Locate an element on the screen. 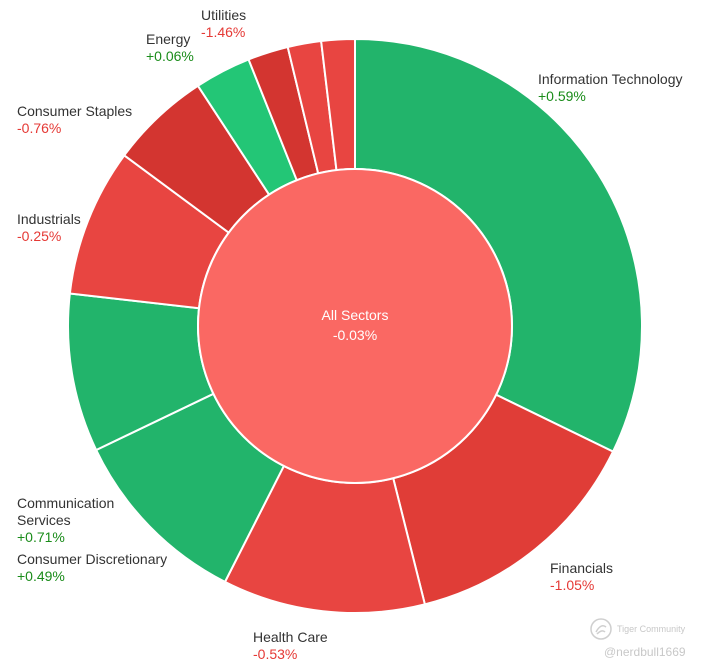  change-health-care: -0.53% is located at coordinates (275, 654).